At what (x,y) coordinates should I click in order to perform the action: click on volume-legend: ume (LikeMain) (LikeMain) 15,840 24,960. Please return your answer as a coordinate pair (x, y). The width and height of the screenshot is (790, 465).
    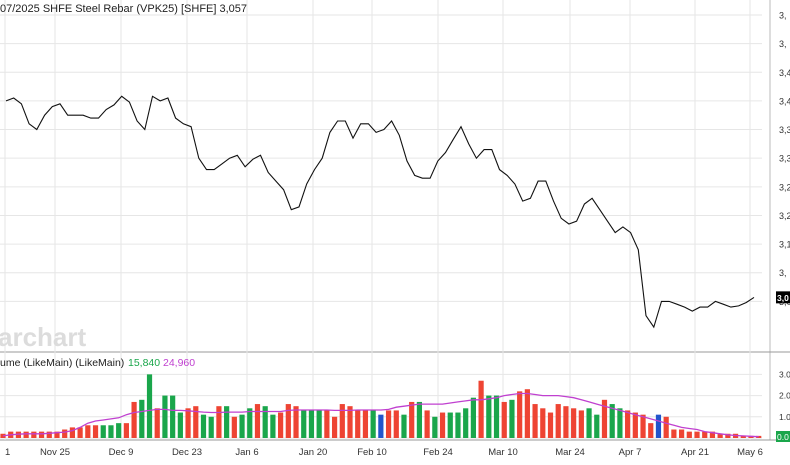
    Looking at the image, I should click on (97, 363).